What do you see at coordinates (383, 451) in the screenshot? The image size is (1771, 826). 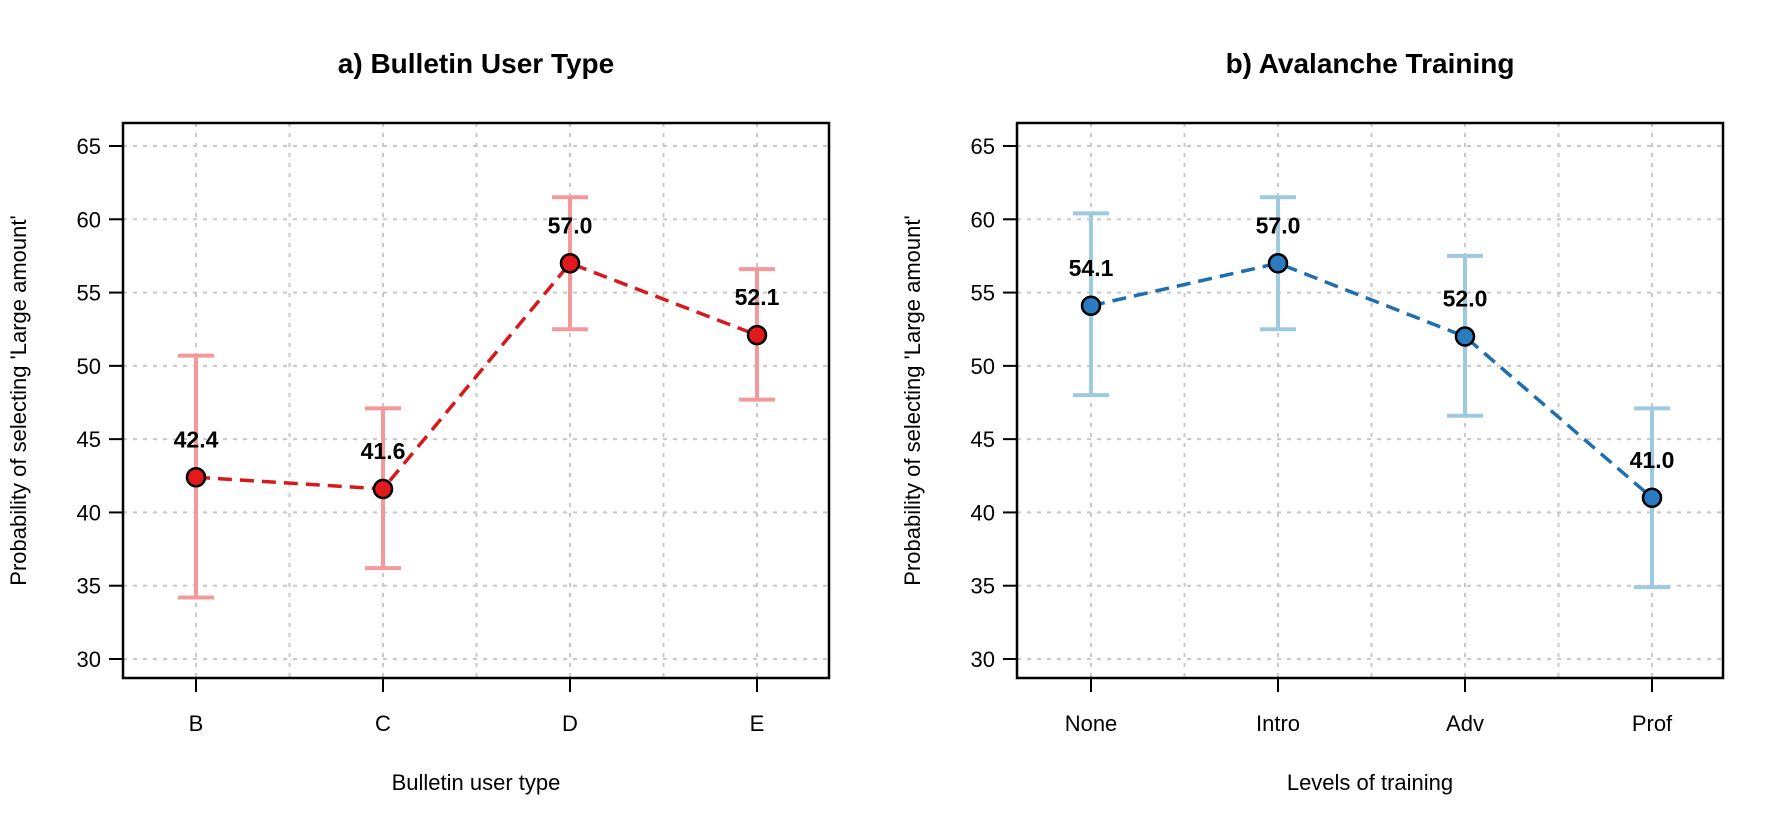 I see `data-label: 41.6` at bounding box center [383, 451].